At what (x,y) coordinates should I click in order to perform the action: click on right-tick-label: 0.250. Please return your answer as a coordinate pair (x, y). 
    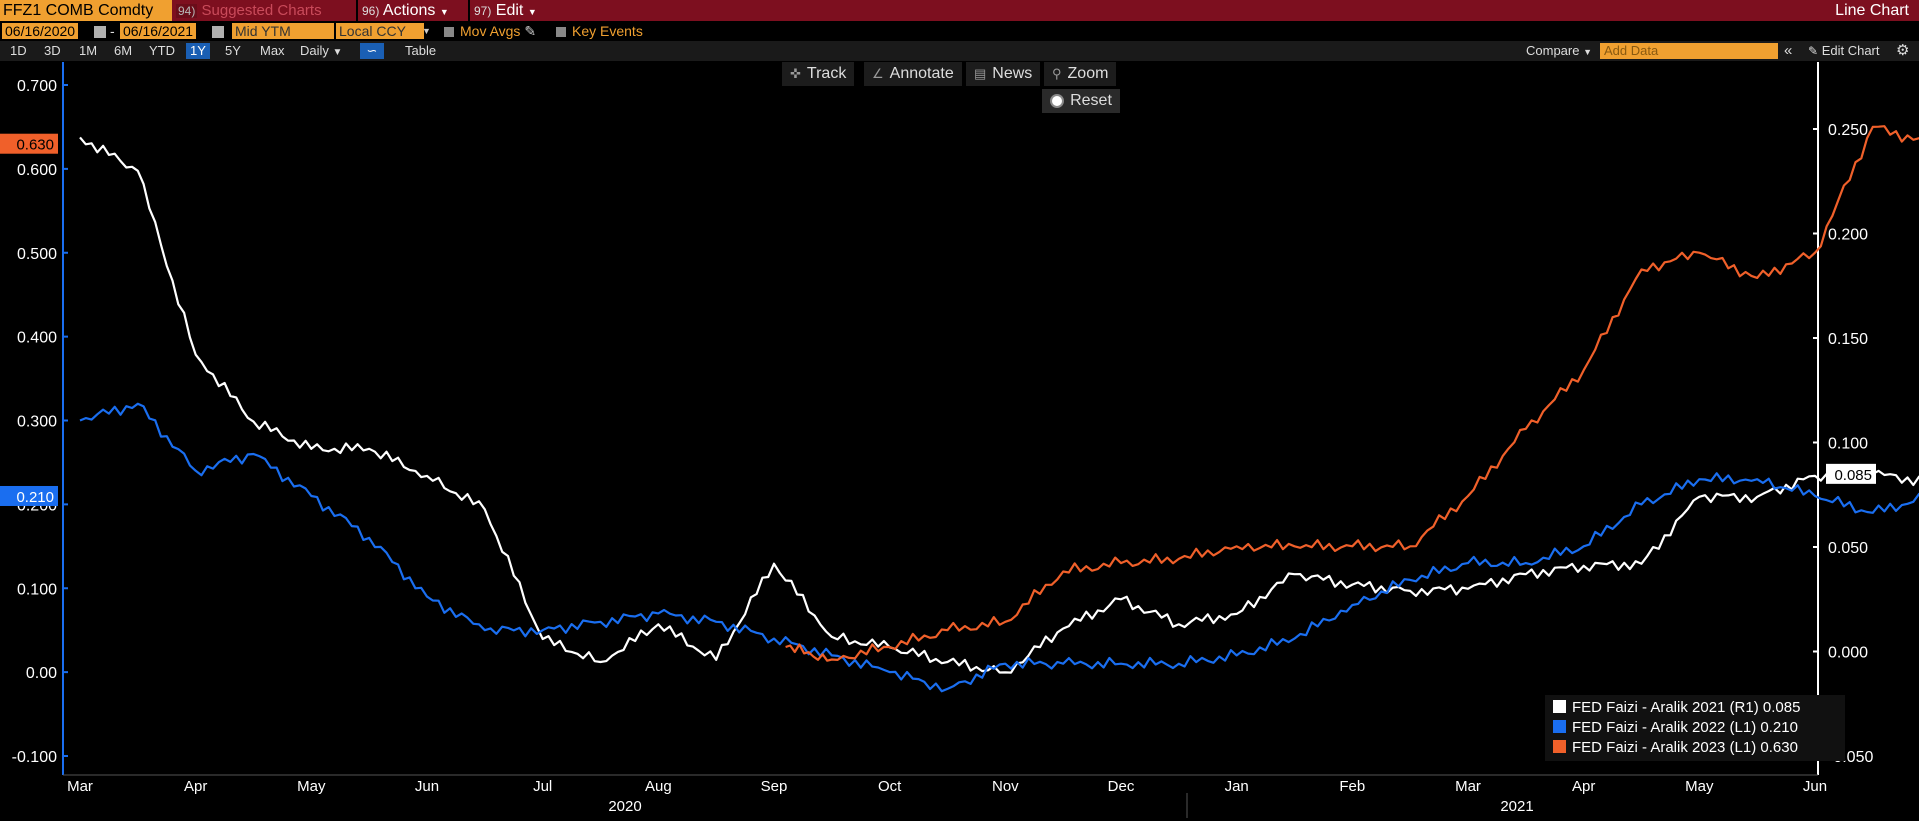
    Looking at the image, I should click on (1848, 130).